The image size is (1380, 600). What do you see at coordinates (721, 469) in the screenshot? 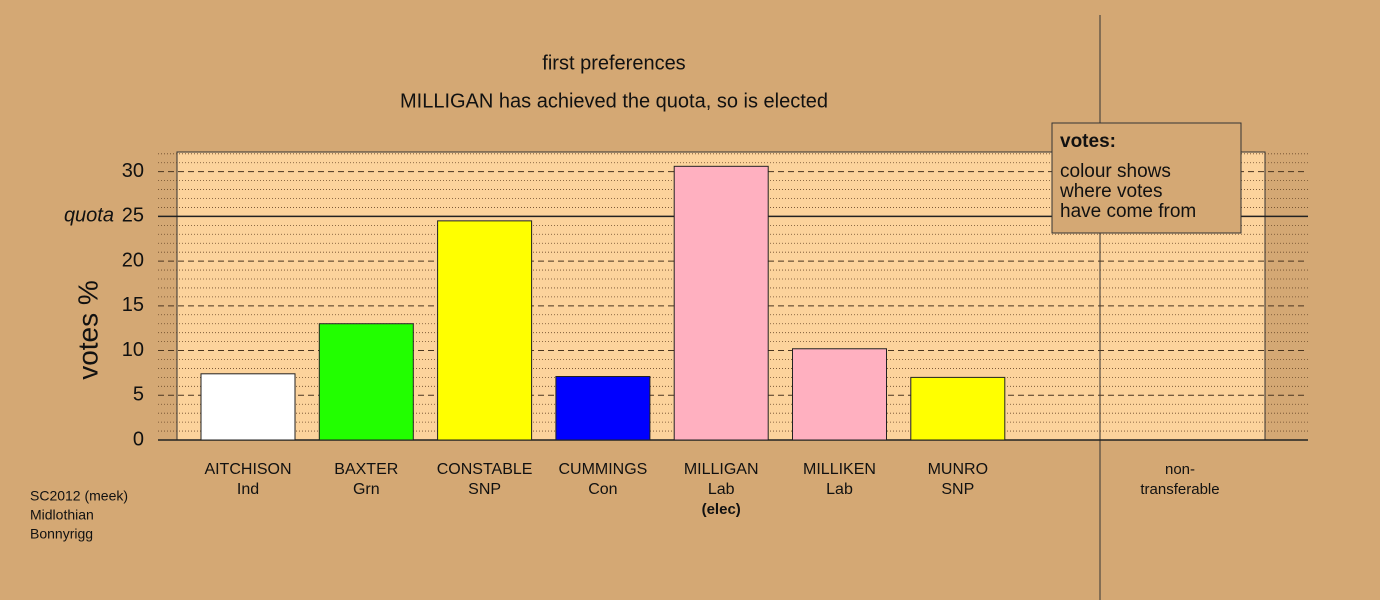
I see `x-tick-label: MILLIGAN` at bounding box center [721, 469].